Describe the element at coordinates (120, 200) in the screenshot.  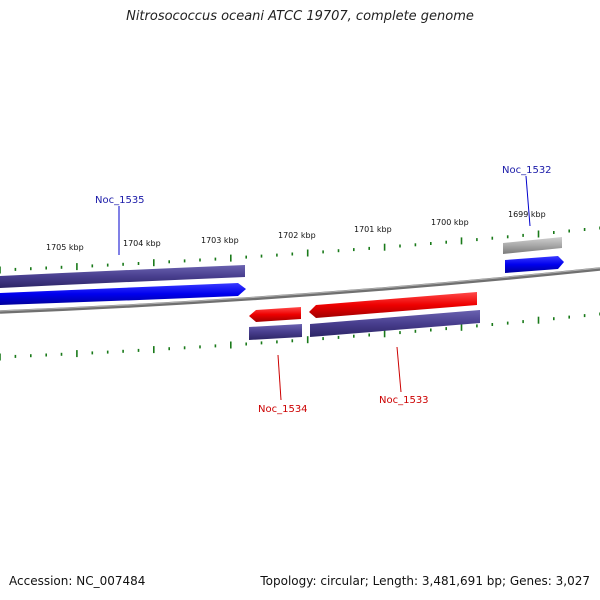
I see `gene-label-noc1535: Noc_1535` at that location.